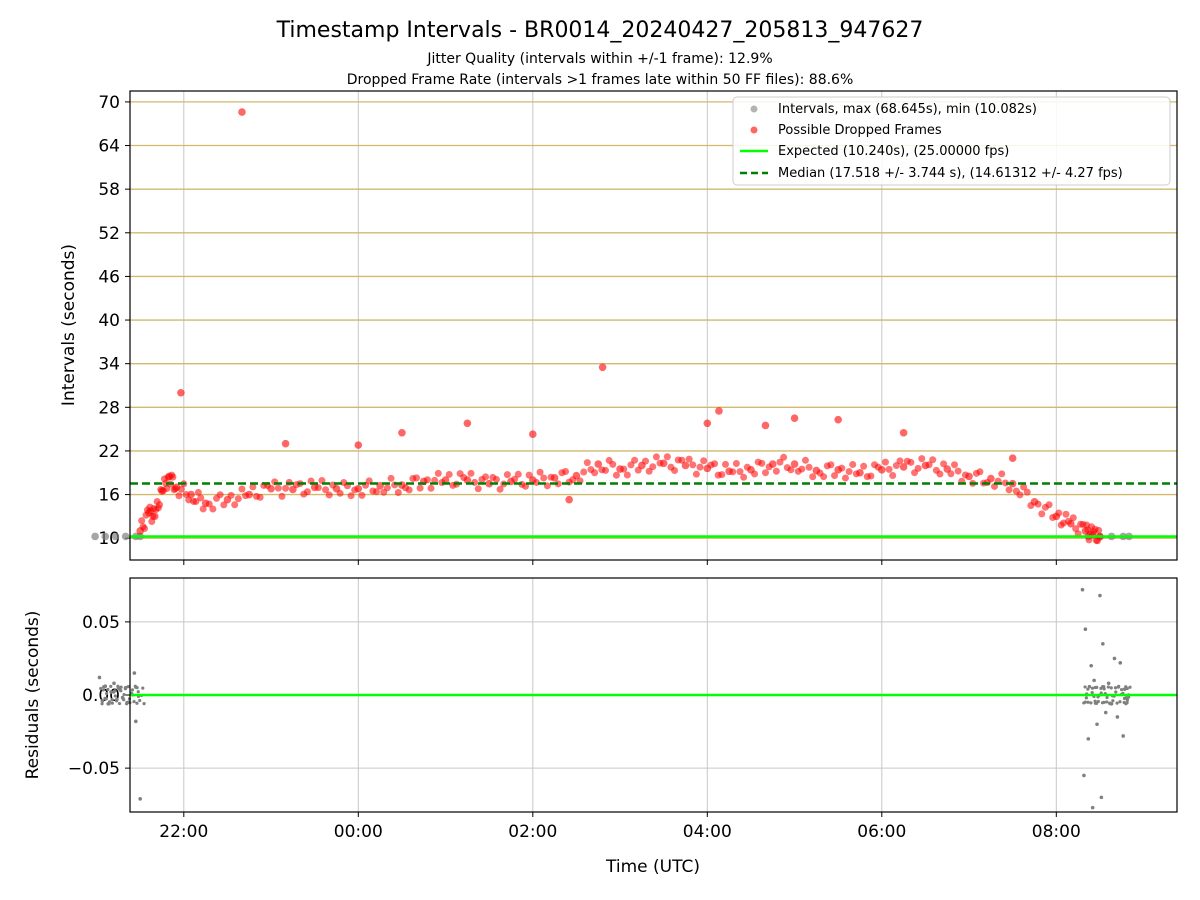 This screenshot has height=900, width=1200. Describe the element at coordinates (860, 130) in the screenshot. I see `legend-entry-dropped: Possible Dropped Frames` at that location.